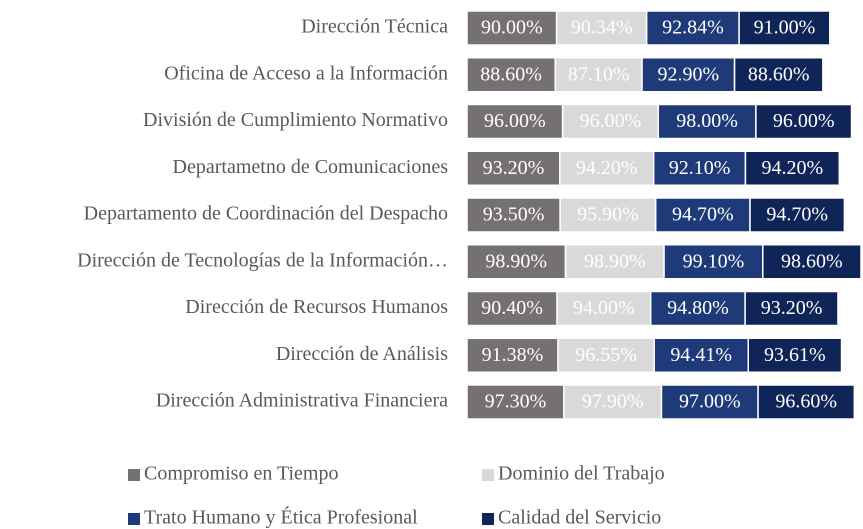 This screenshot has width=863, height=529. I want to click on category-label: Dirección Administrativa Financiera, so click(302, 401).